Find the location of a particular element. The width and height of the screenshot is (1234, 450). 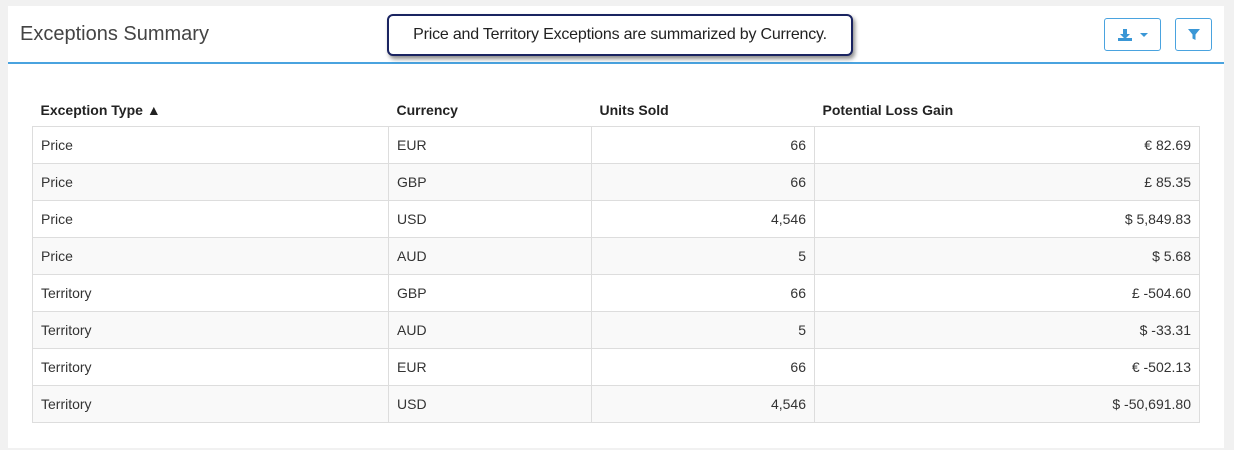

column-header-currency: Currency is located at coordinates (490, 110).